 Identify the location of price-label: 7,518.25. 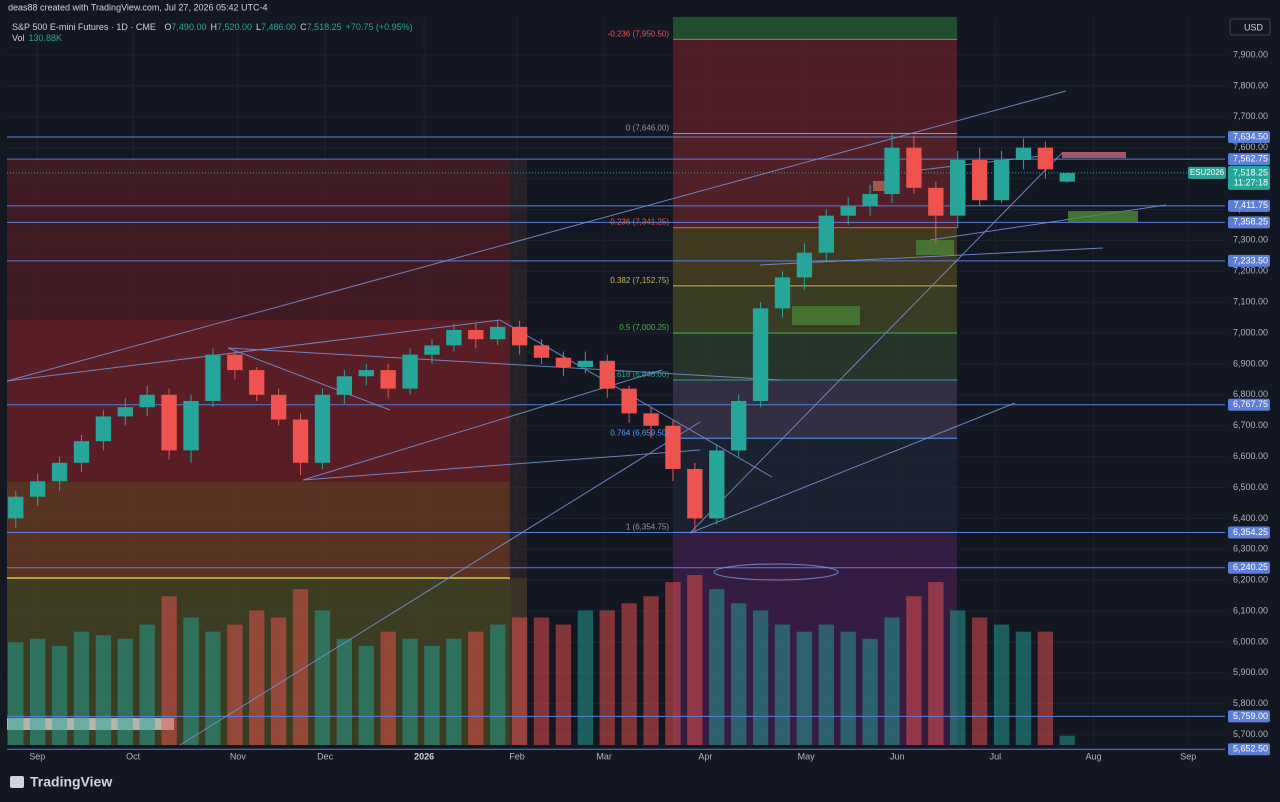
(1250, 172).